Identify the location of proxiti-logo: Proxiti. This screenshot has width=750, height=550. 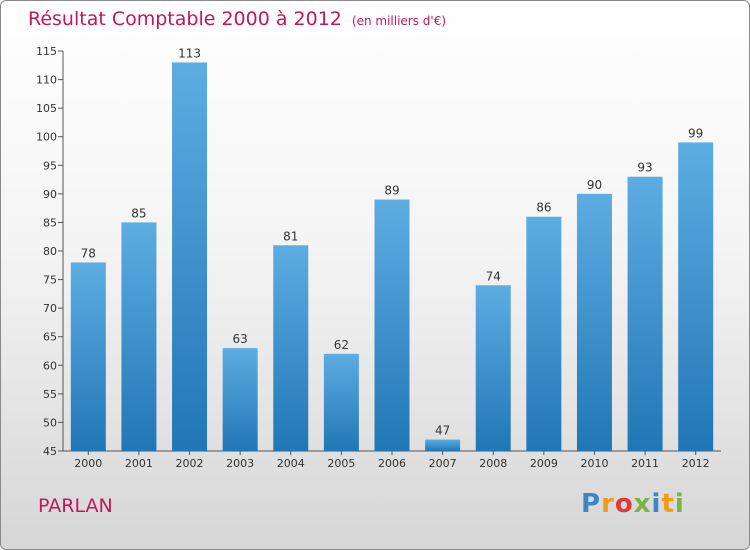
(633, 504).